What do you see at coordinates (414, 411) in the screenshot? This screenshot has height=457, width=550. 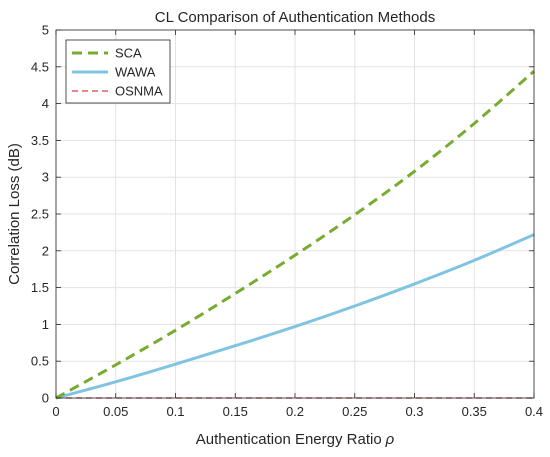 I see `x-tick-label: 0.3` at bounding box center [414, 411].